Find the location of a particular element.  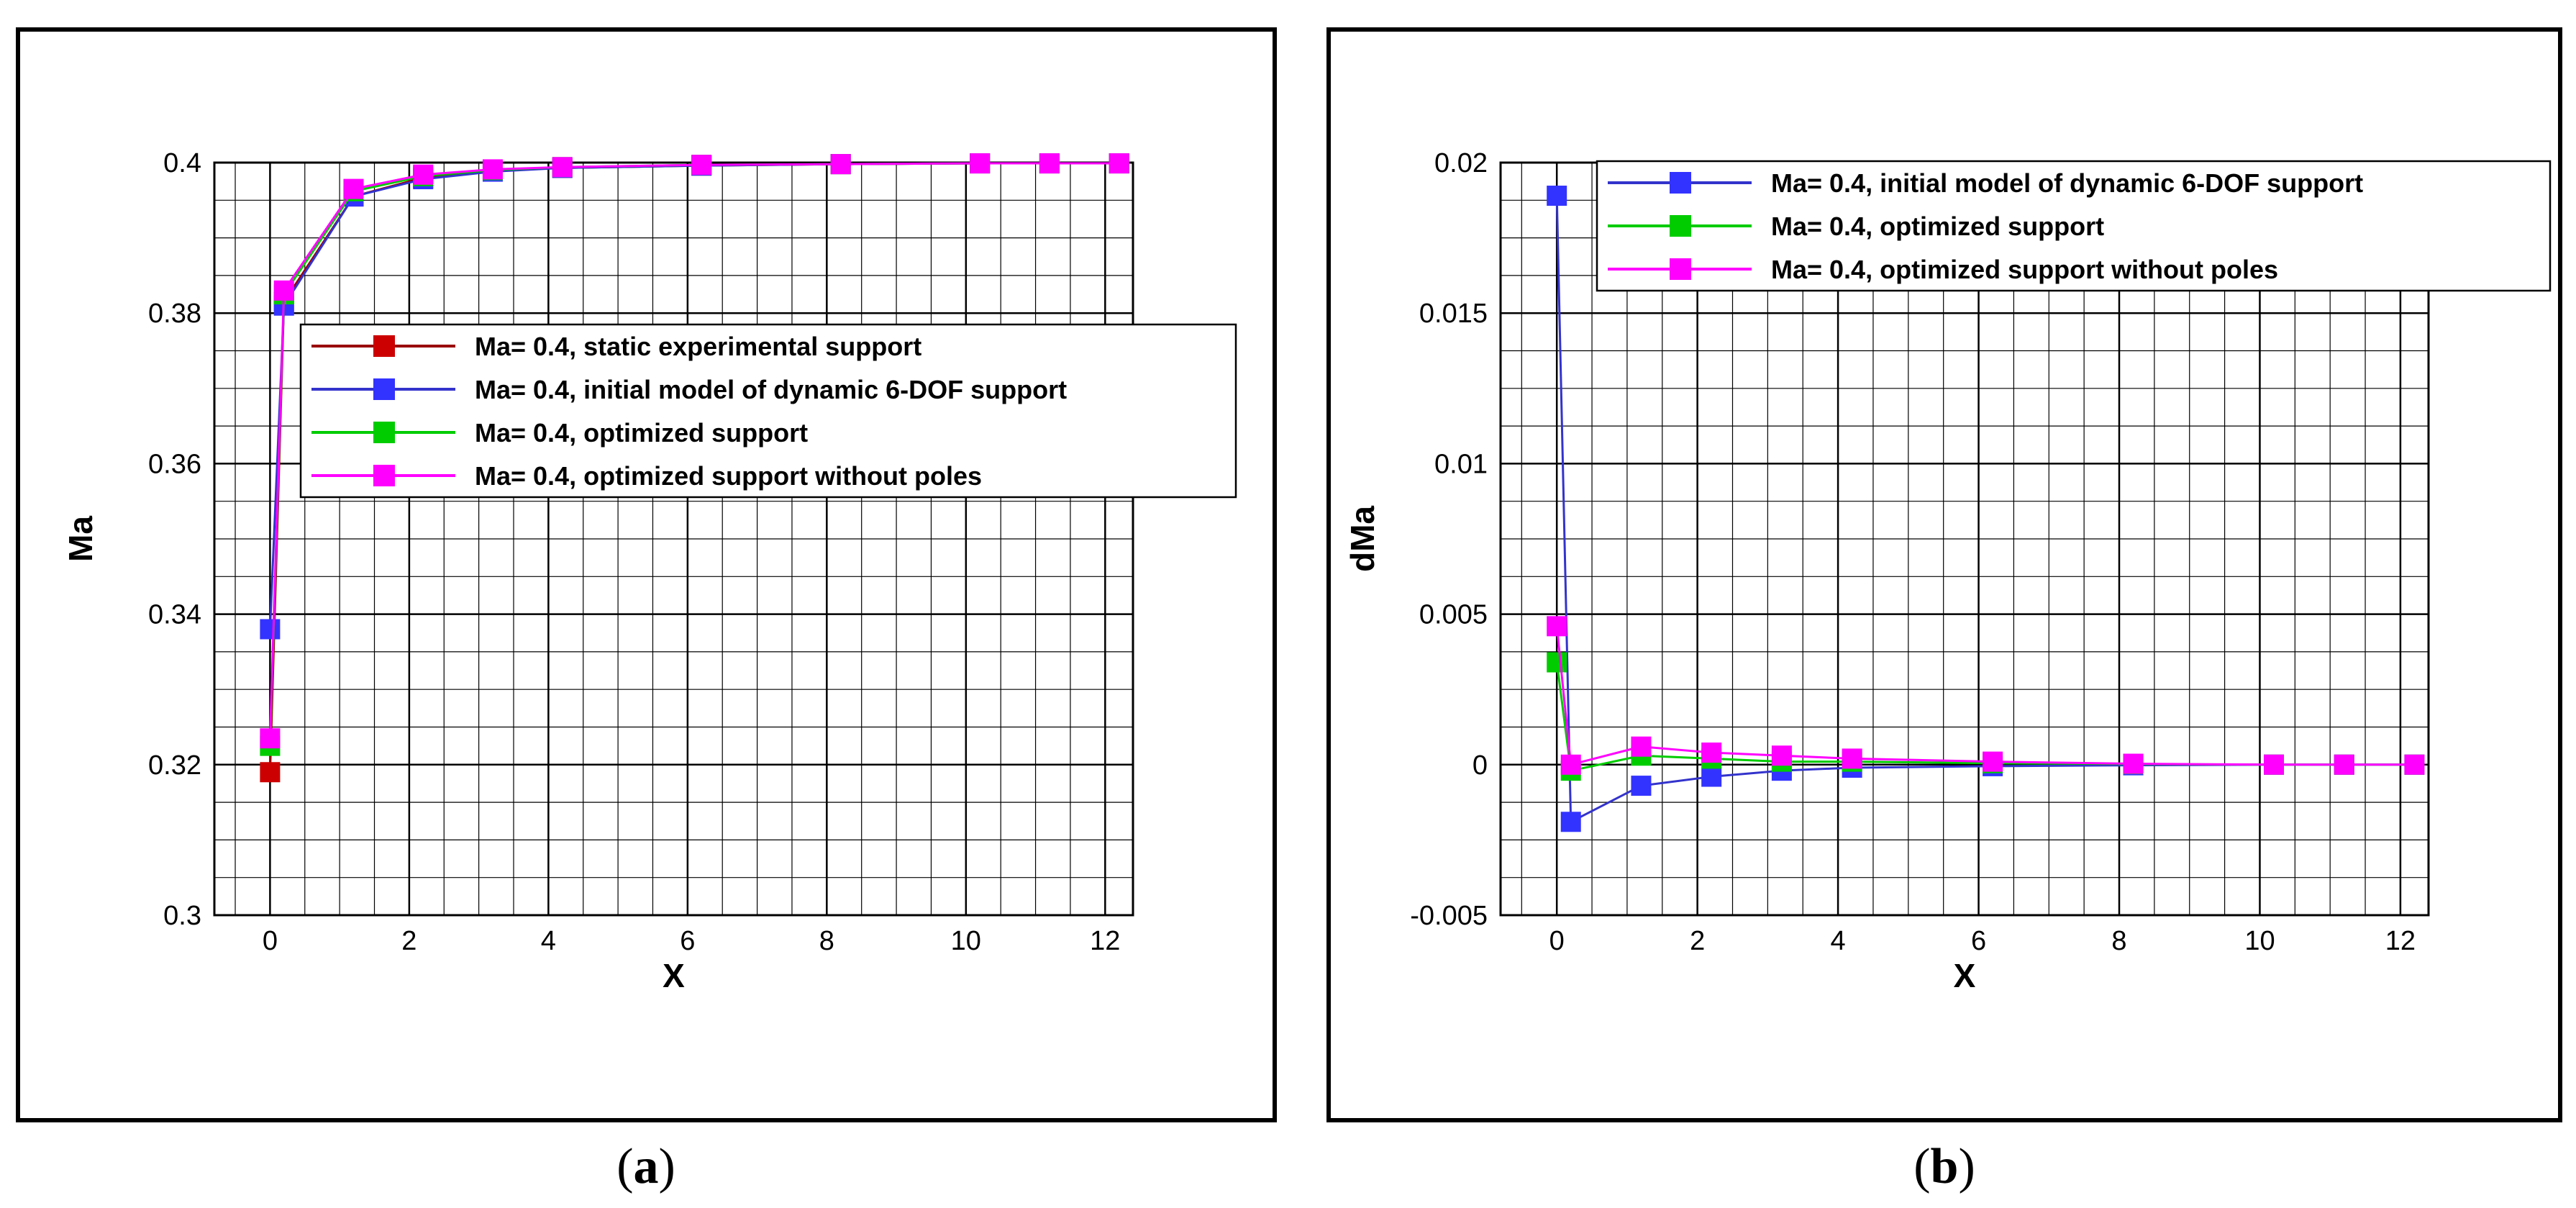

caption-a-open: ( is located at coordinates (625, 1166).